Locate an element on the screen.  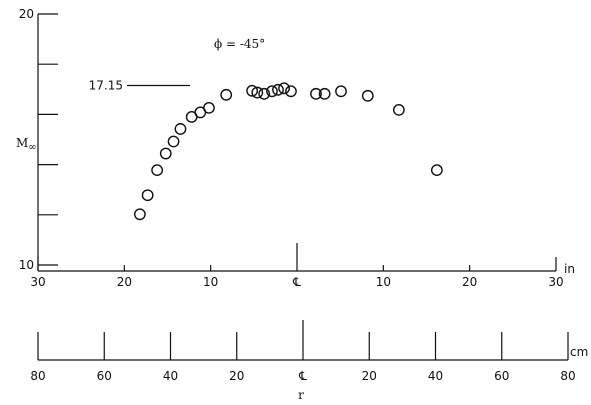
x-tick-label-cm: ℄ is located at coordinates (302, 376).